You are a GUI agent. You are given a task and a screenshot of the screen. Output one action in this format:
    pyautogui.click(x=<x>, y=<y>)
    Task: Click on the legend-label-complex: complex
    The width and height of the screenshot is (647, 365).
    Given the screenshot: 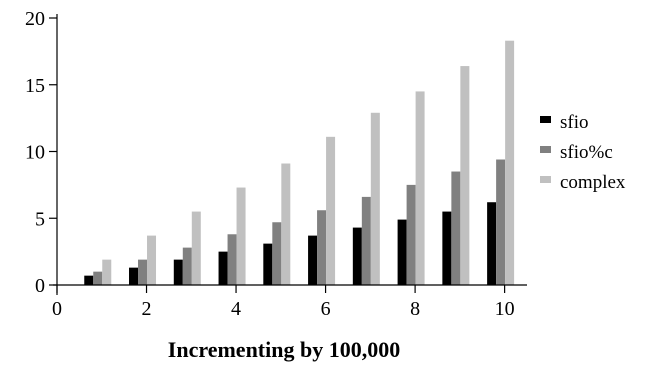 What is the action you would take?
    pyautogui.click(x=593, y=182)
    